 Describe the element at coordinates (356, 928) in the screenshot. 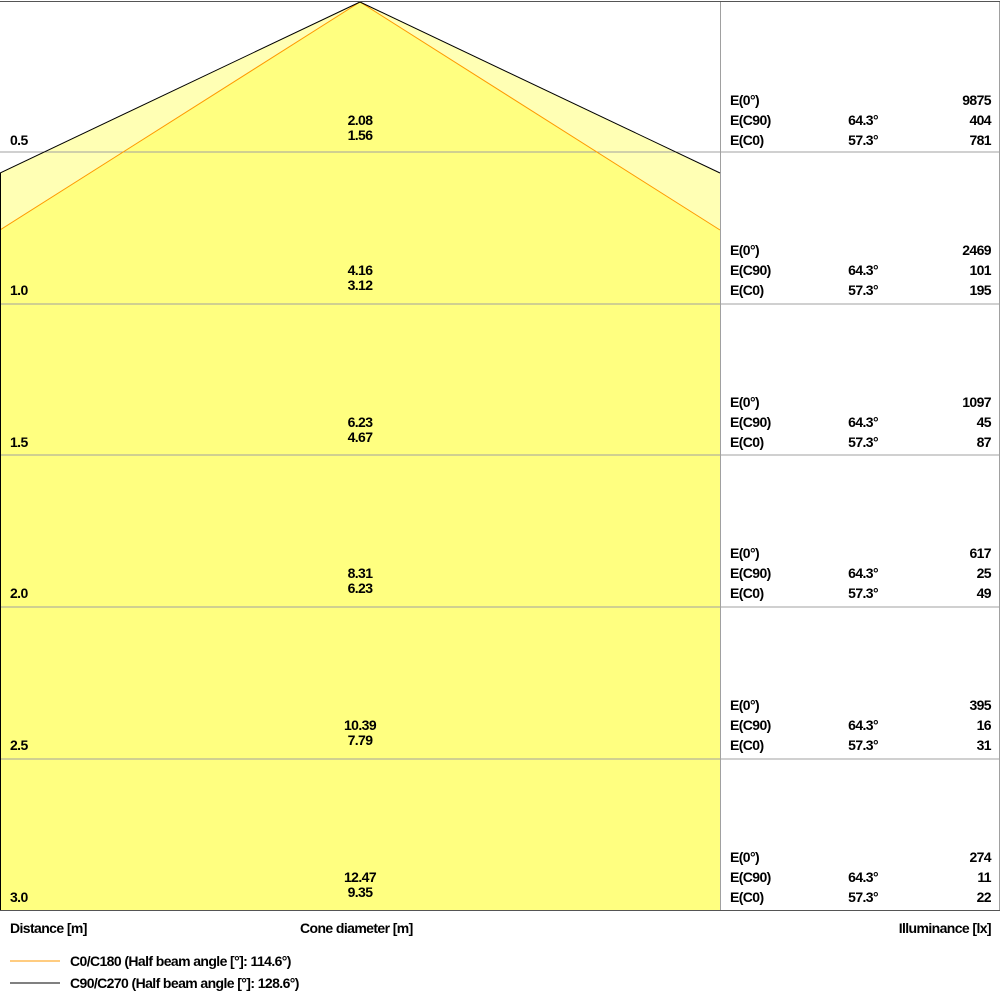

I see `cone-axis-label: Cone diameter [m]` at that location.